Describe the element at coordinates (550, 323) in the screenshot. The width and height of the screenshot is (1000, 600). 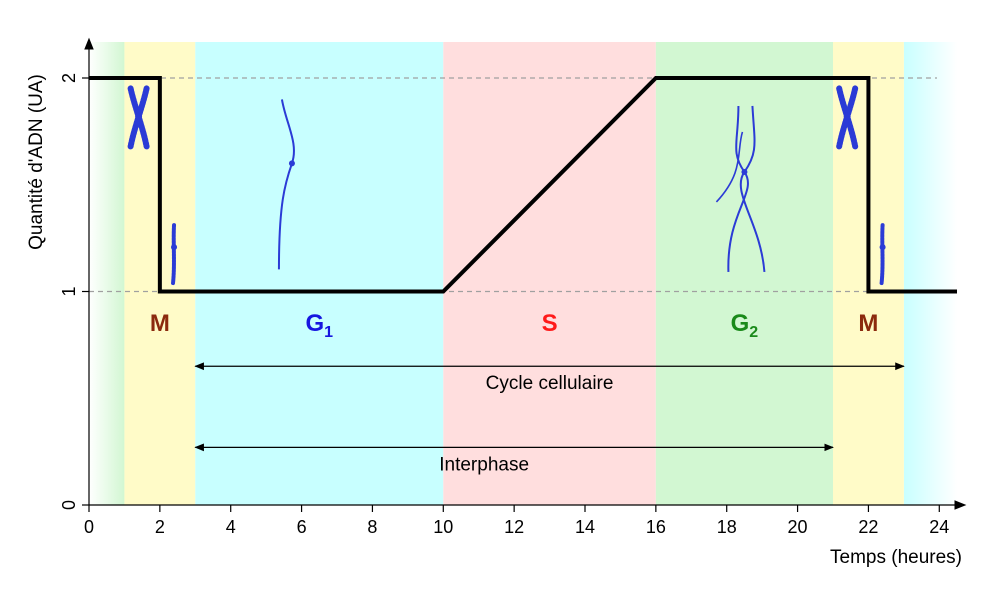
I see `phase-label-s: S` at that location.